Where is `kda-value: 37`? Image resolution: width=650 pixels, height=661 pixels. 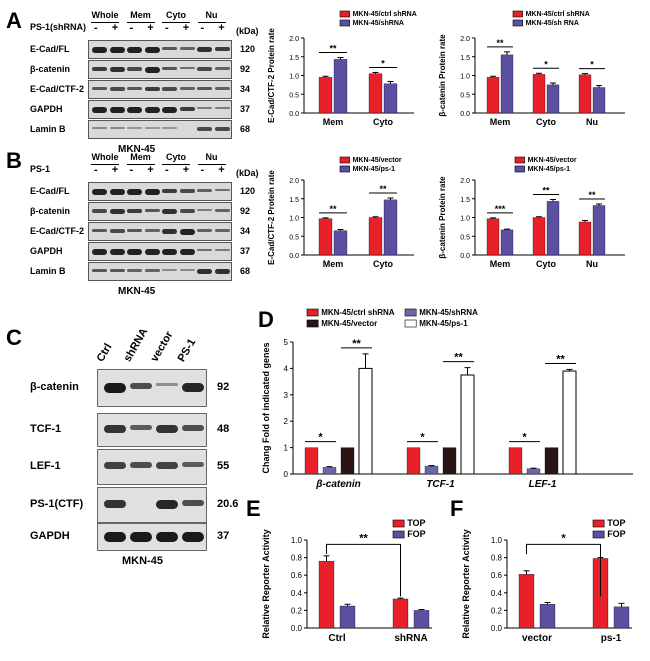 kda-value: 37 is located at coordinates (245, 251).